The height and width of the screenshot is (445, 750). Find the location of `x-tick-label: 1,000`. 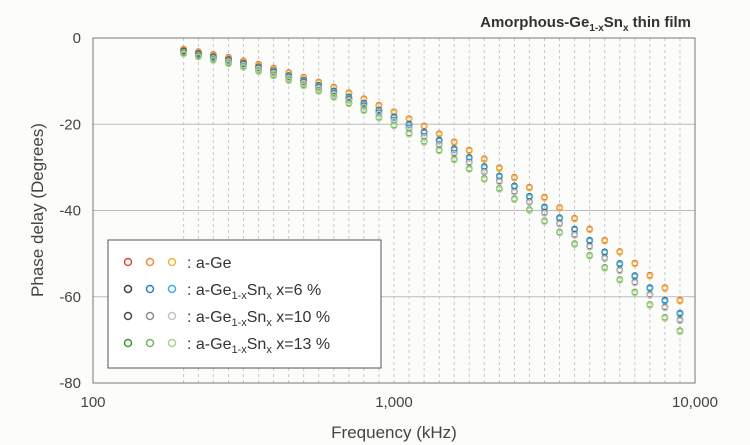

x-tick-label: 1,000 is located at coordinates (394, 402).